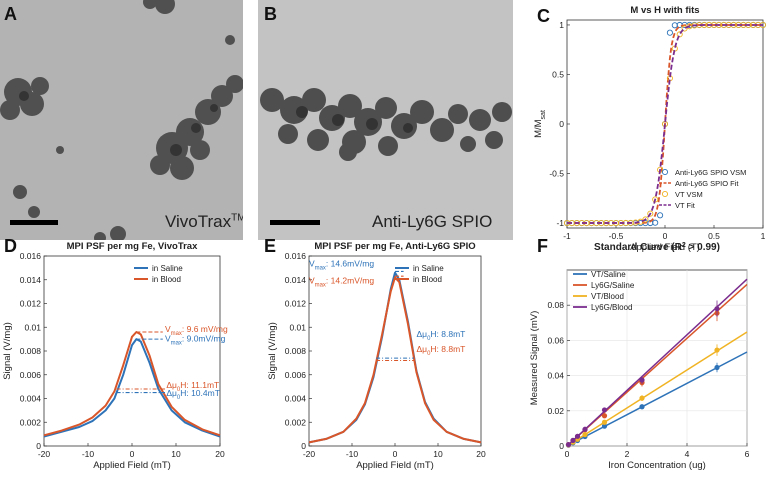  Describe the element at coordinates (707, 183) in the screenshot. I see `legend-label: Anti-Ly6G SPIO Fit` at that location.